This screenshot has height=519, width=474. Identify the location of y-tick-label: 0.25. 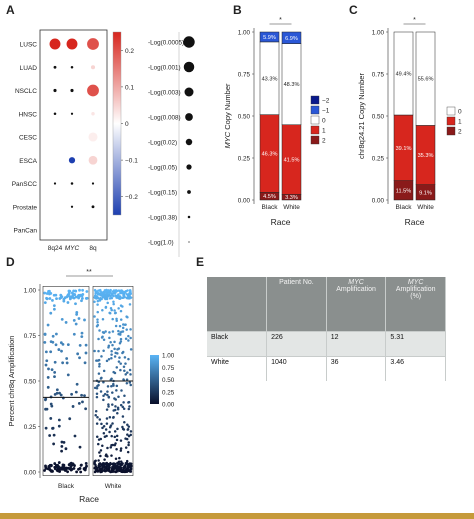
(244, 159).